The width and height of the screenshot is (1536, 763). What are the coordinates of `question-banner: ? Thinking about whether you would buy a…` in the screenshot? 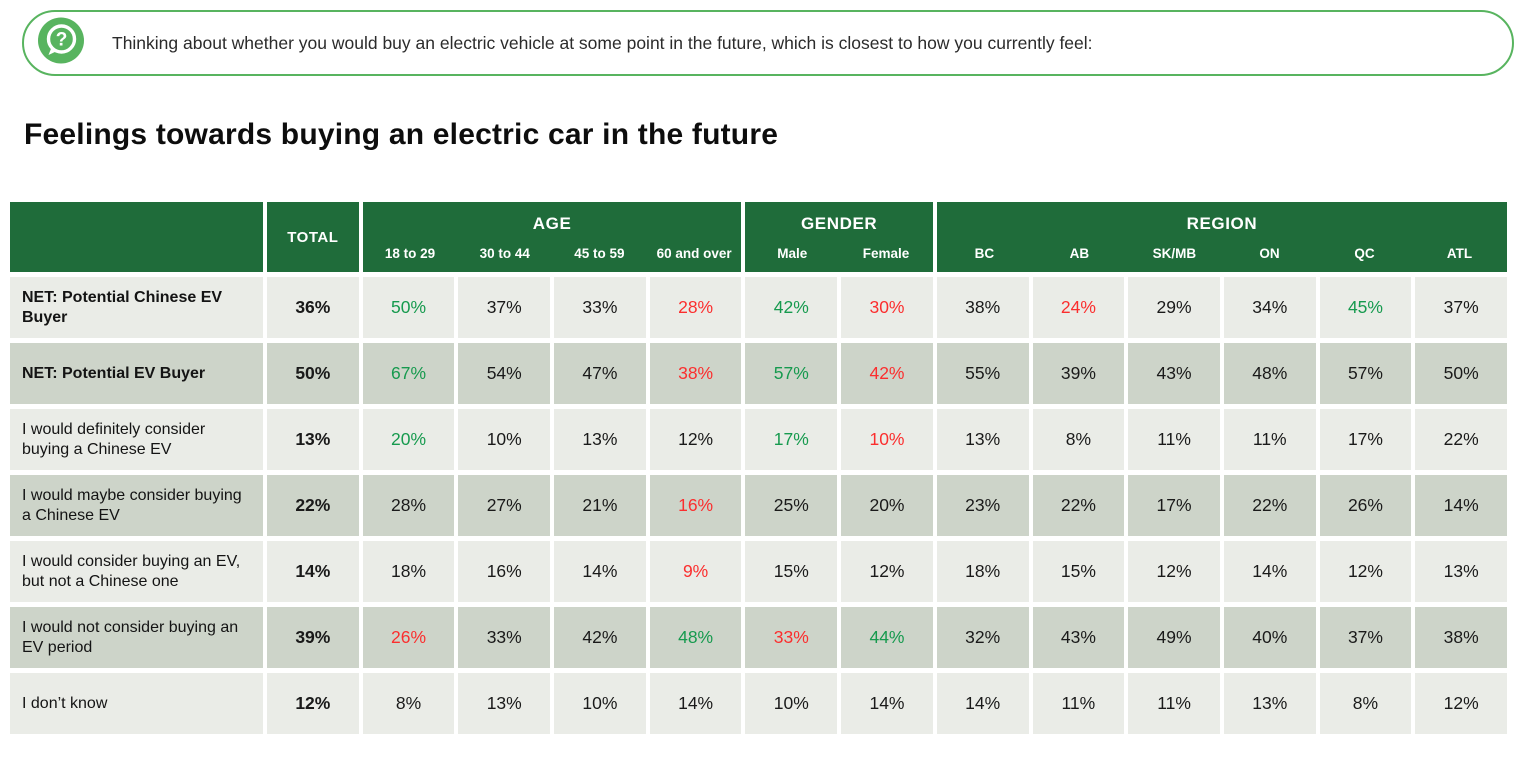 It's located at (768, 43).